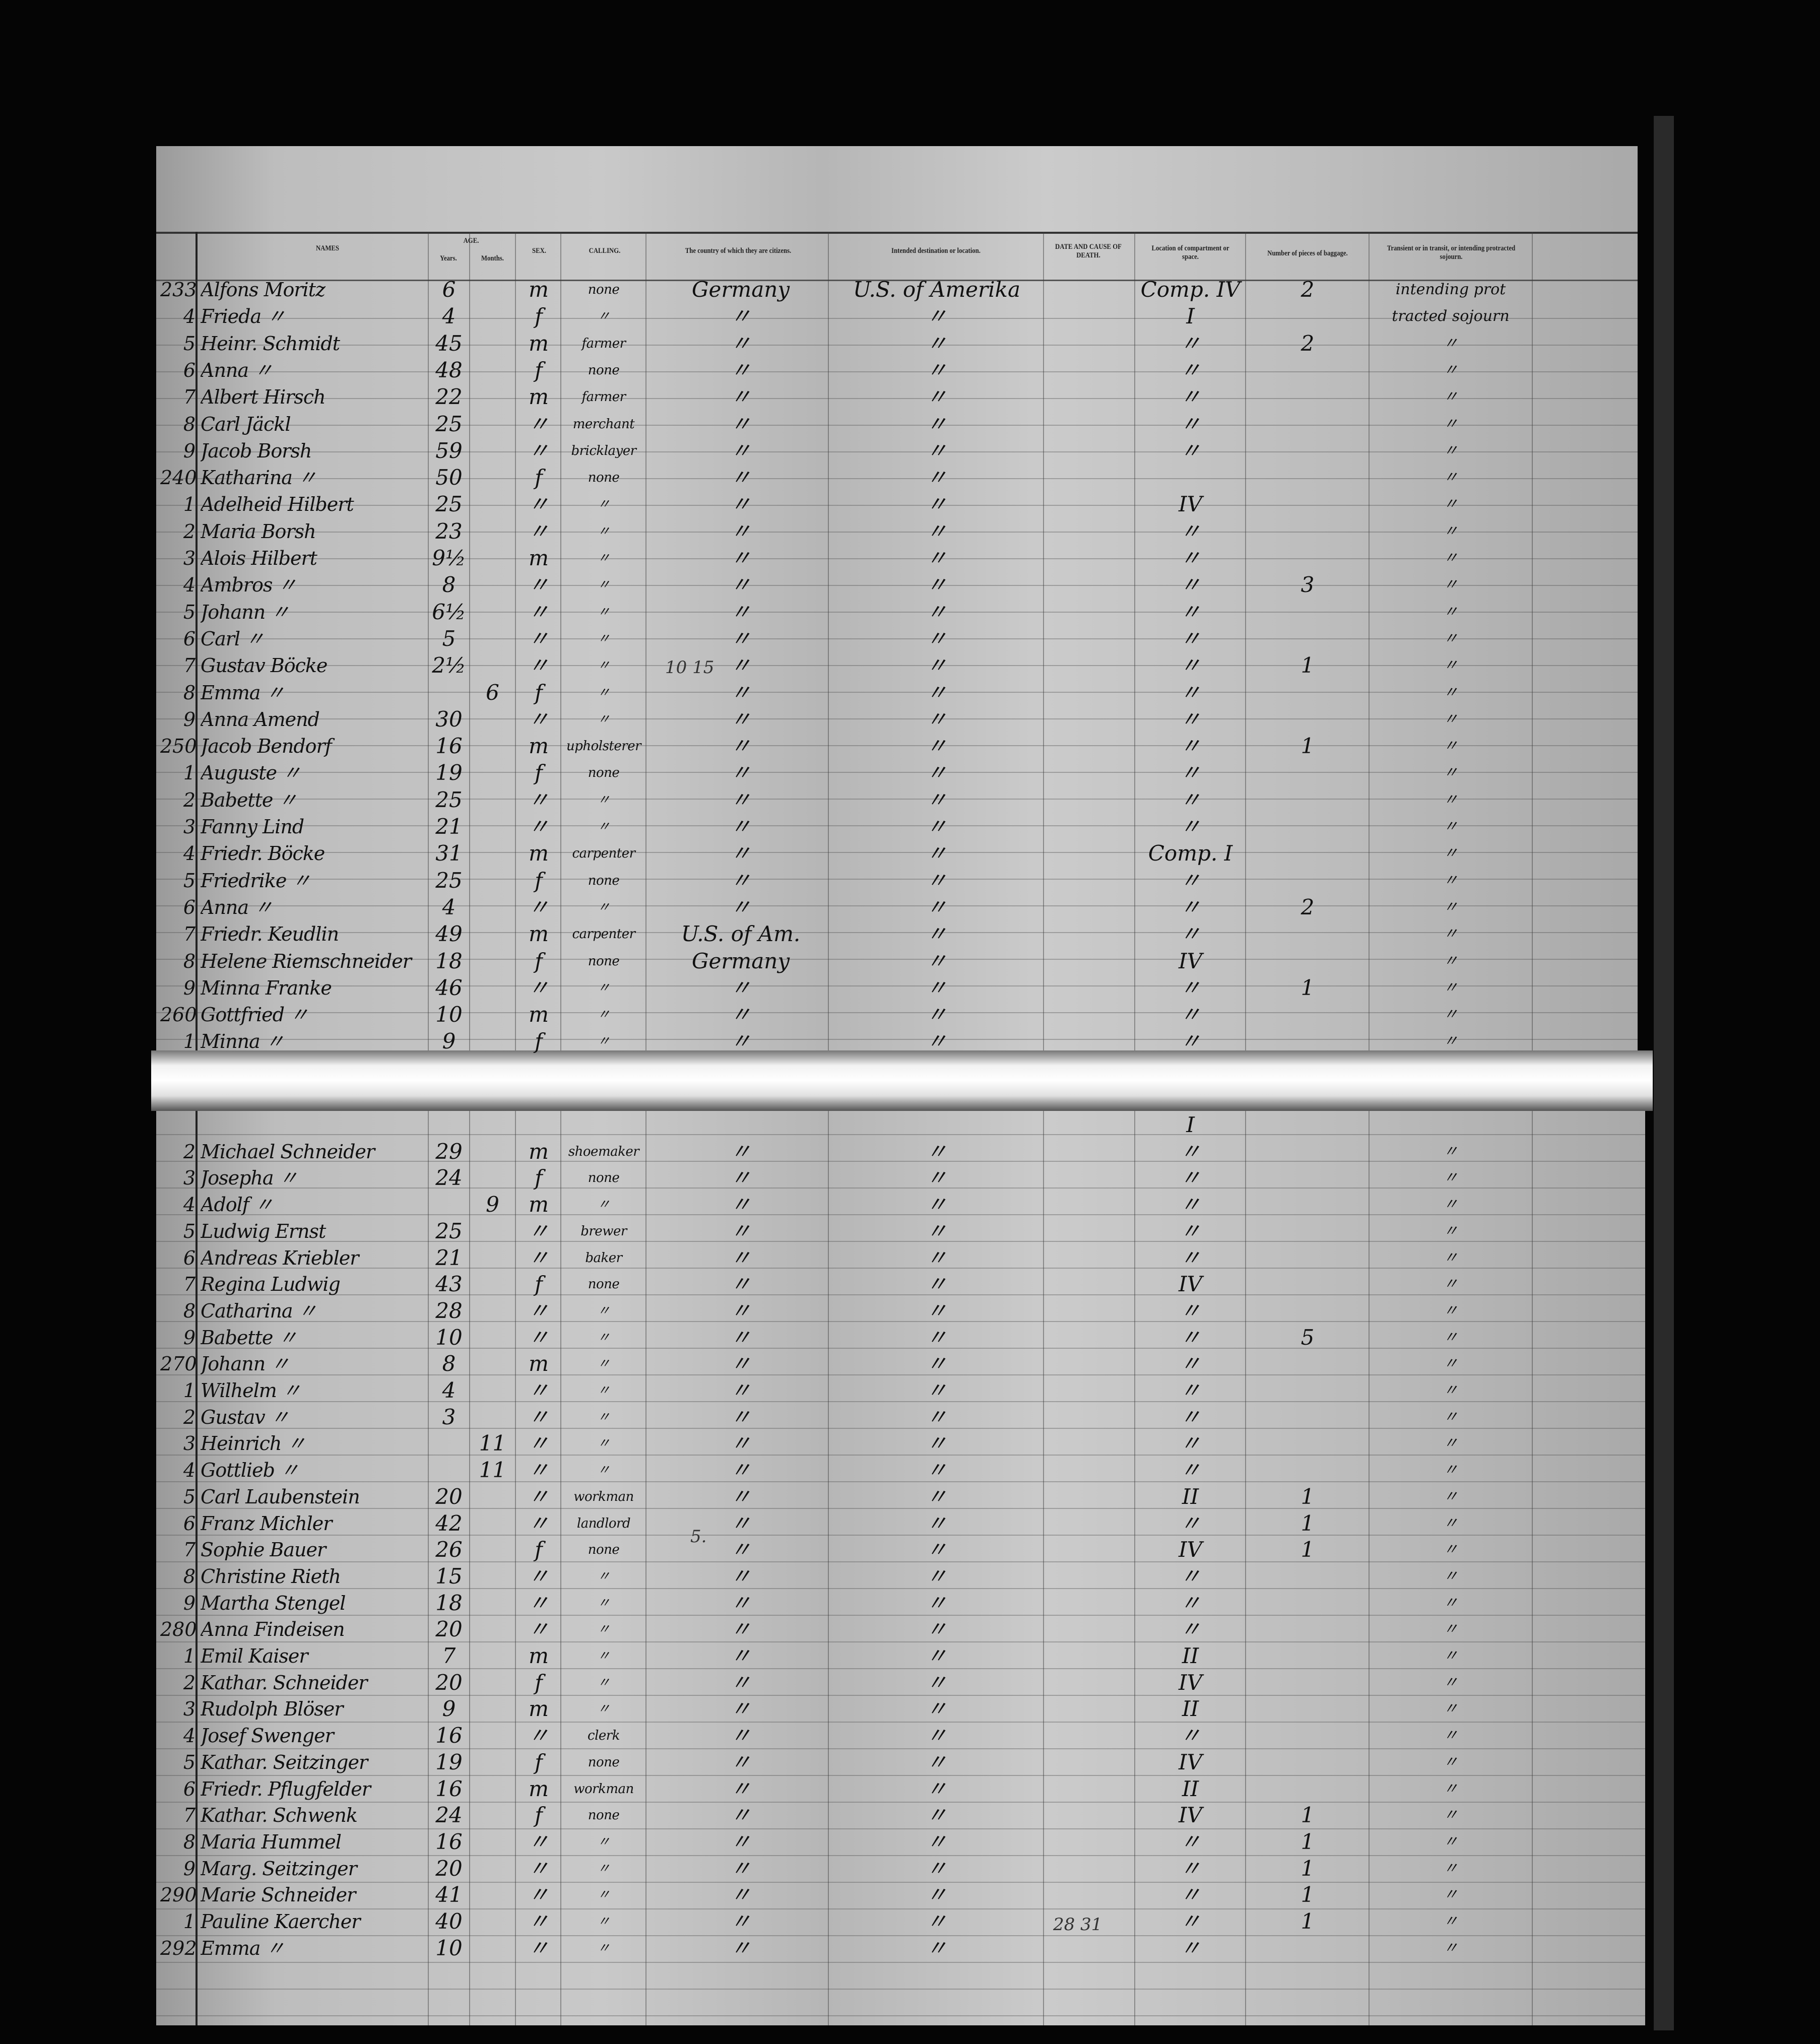  Describe the element at coordinates (449, 397) in the screenshot. I see `age-years: 22` at that location.